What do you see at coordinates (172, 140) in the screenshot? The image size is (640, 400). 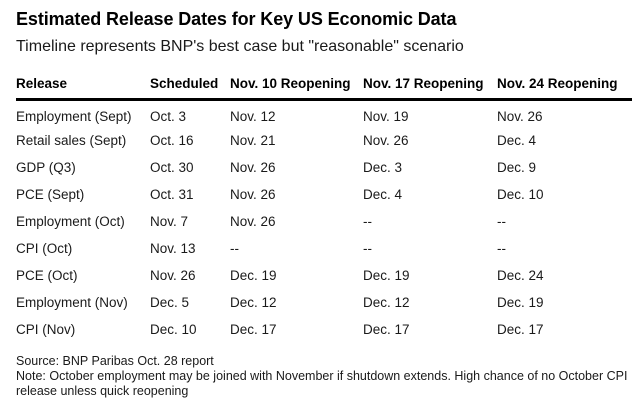 I see `date-cell: Oct. 16` at bounding box center [172, 140].